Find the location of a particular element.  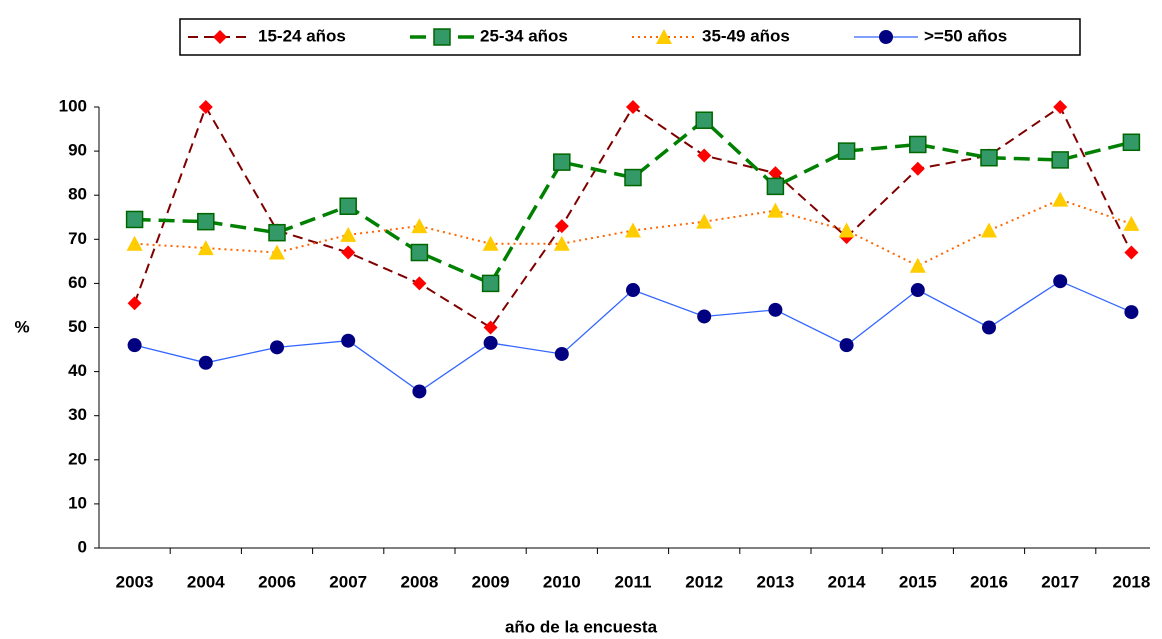

x-tick-label: 2006 is located at coordinates (277, 581).